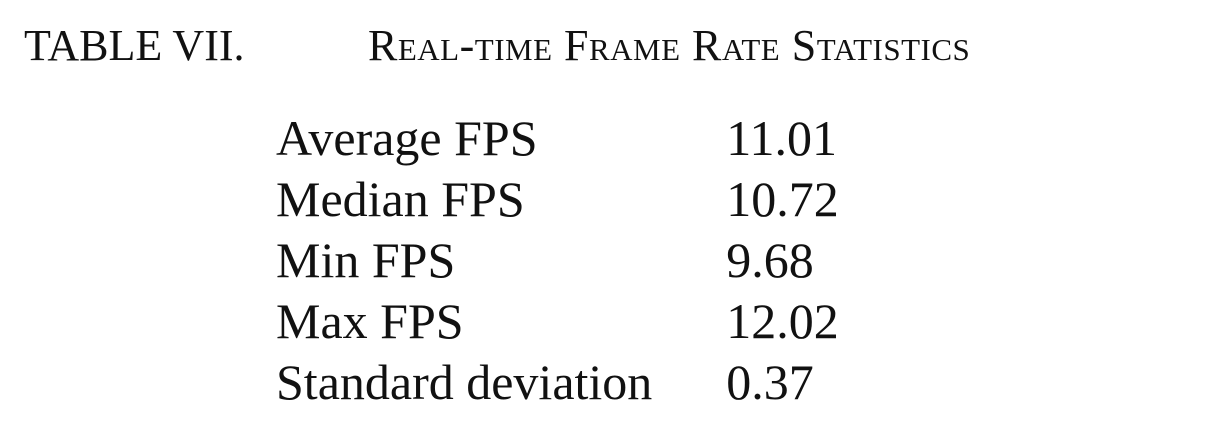 This screenshot has height=430, width=1213. What do you see at coordinates (782, 321) in the screenshot?
I see `metric-value: 12.02` at bounding box center [782, 321].